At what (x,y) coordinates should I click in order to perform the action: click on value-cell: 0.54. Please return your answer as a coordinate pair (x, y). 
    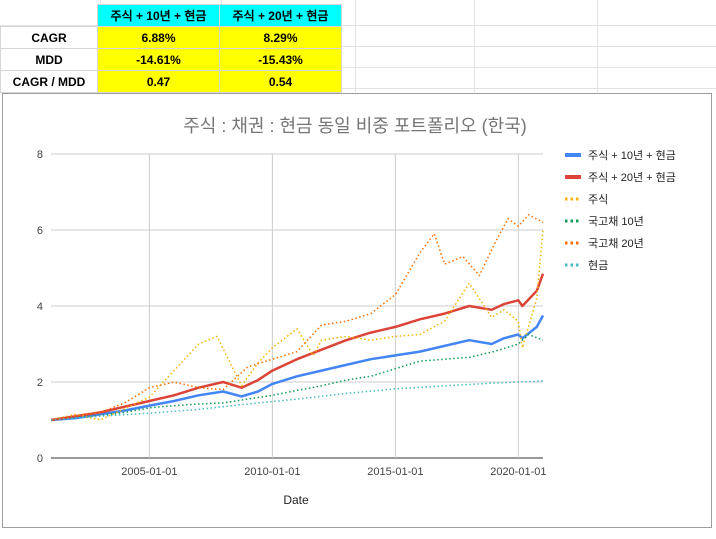
    Looking at the image, I should click on (280, 81).